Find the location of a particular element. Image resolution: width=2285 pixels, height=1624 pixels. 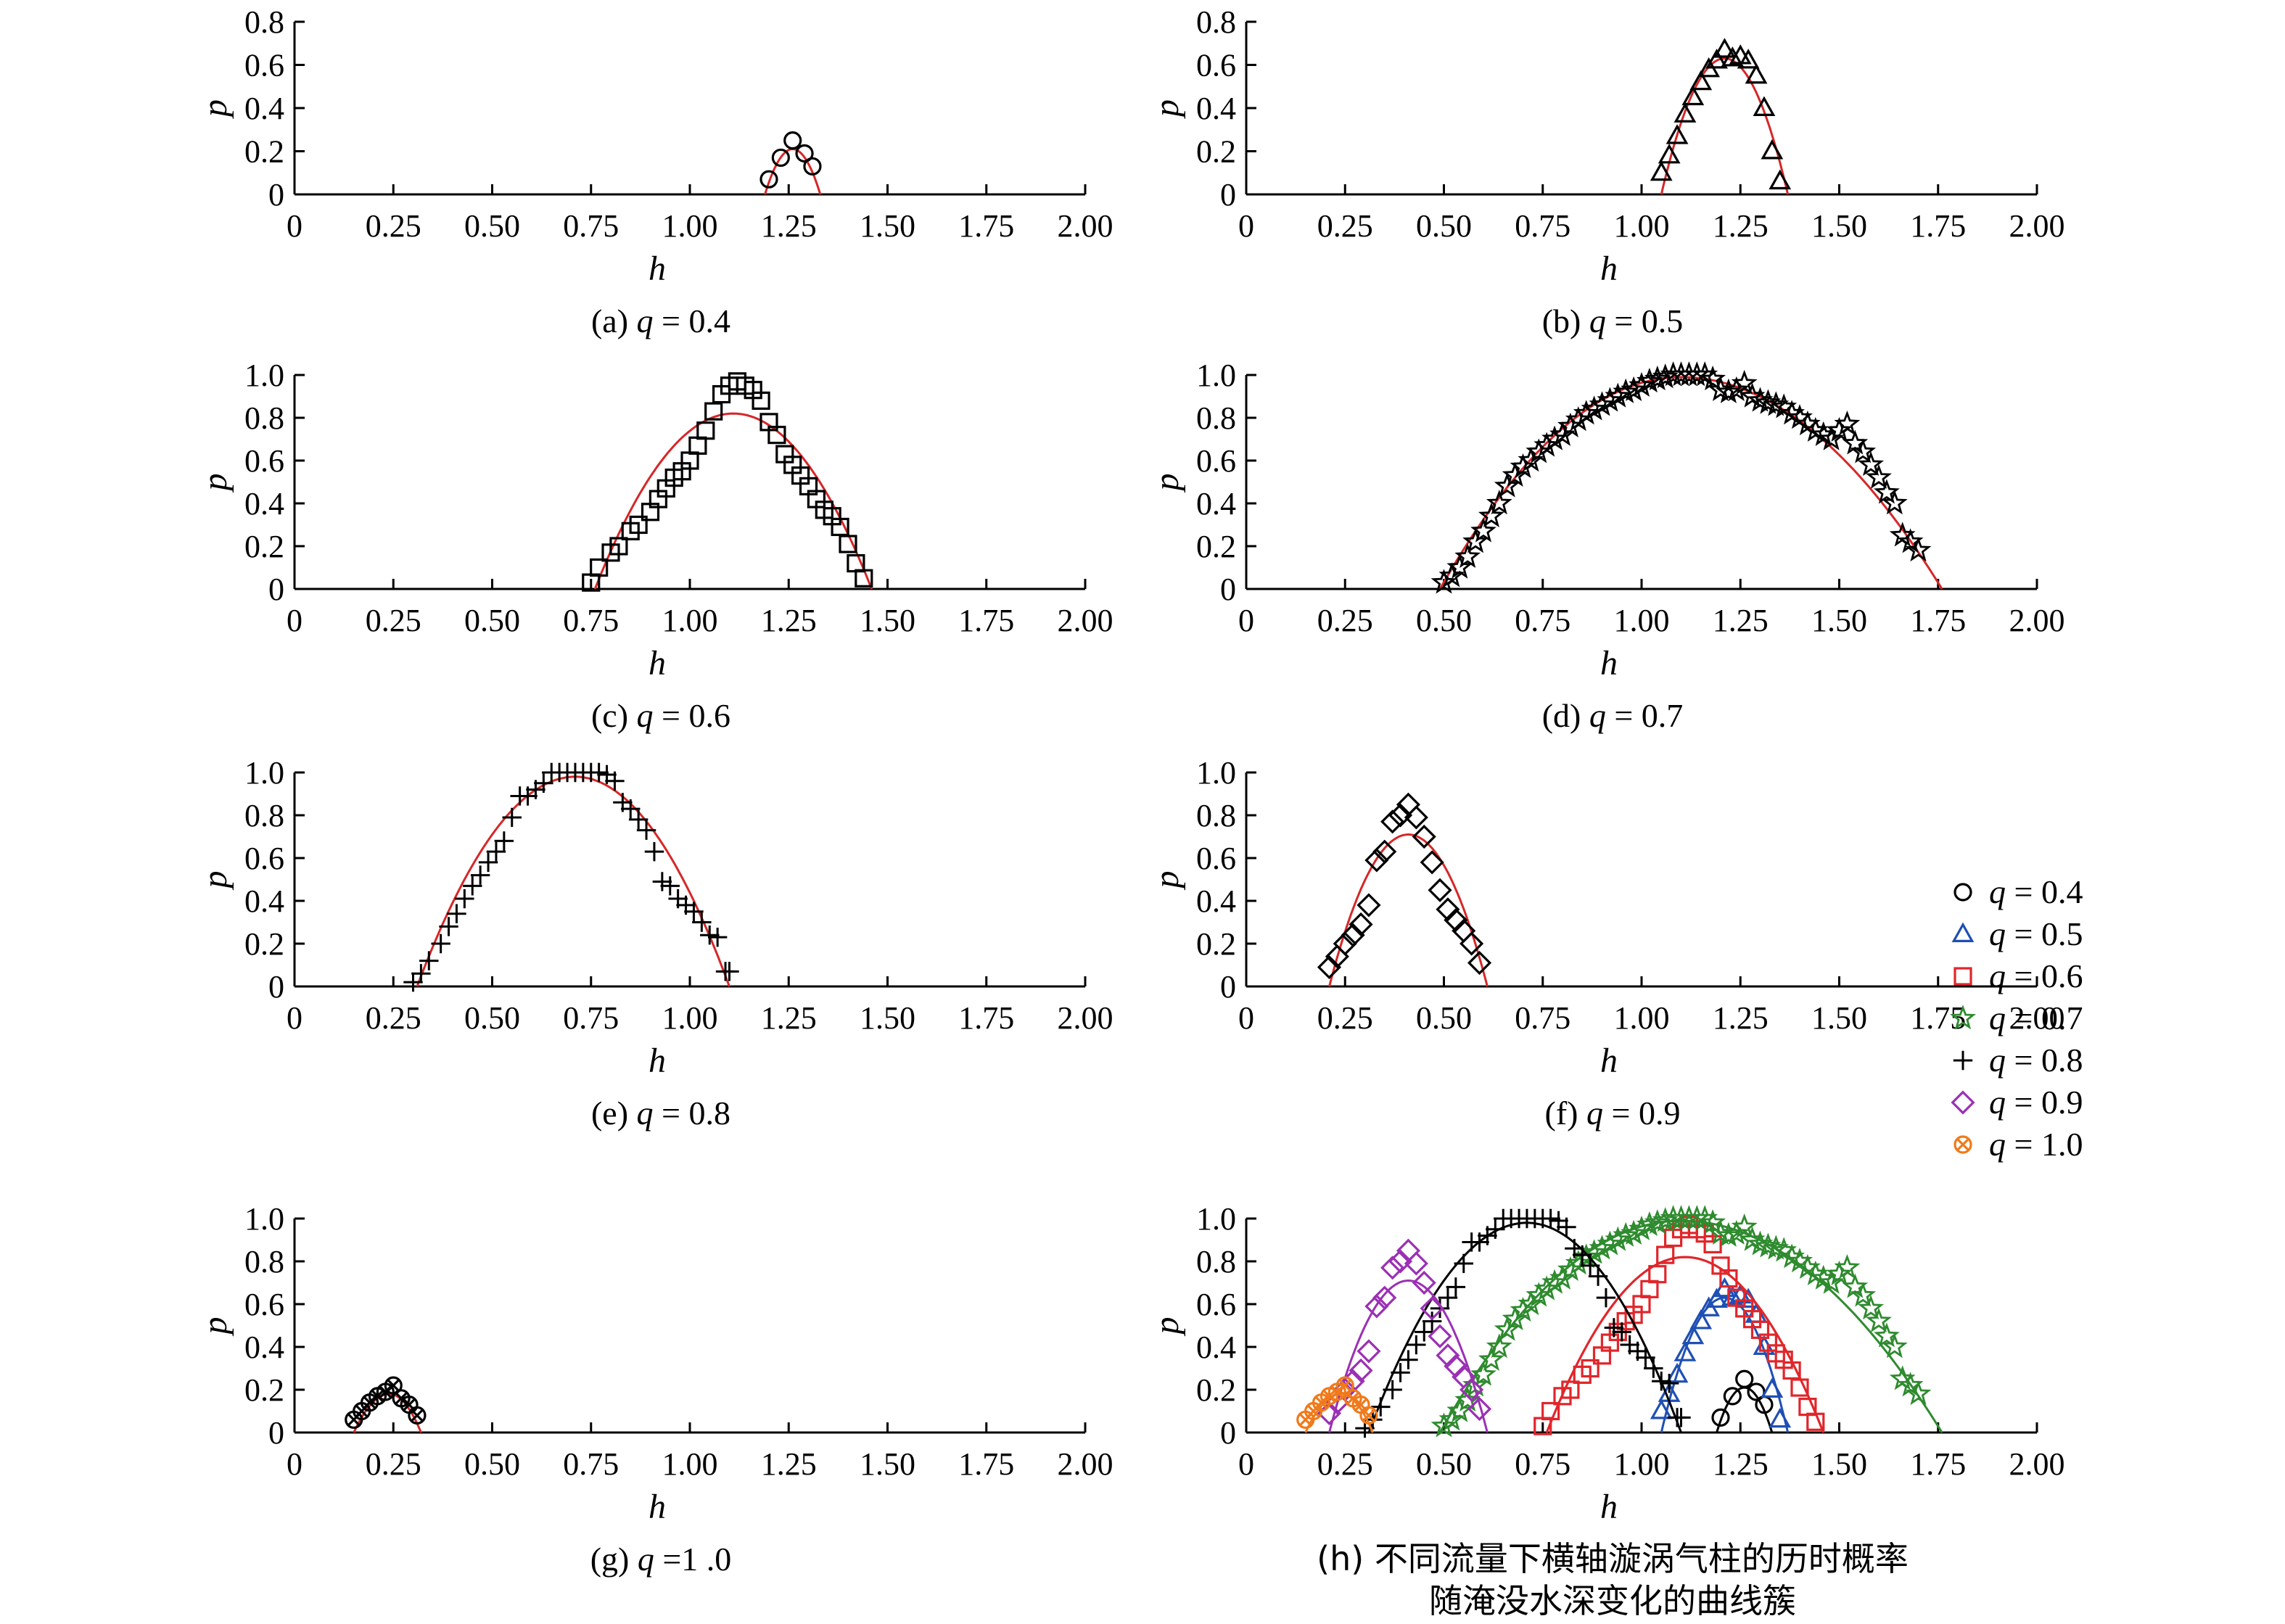

caption-part: q is located at coordinates (1594, 1114).